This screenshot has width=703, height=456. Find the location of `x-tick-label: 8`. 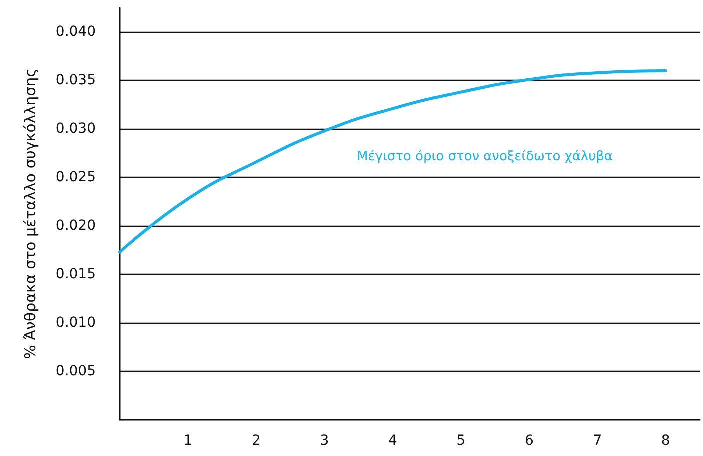

x-tick-label: 8 is located at coordinates (665, 441).